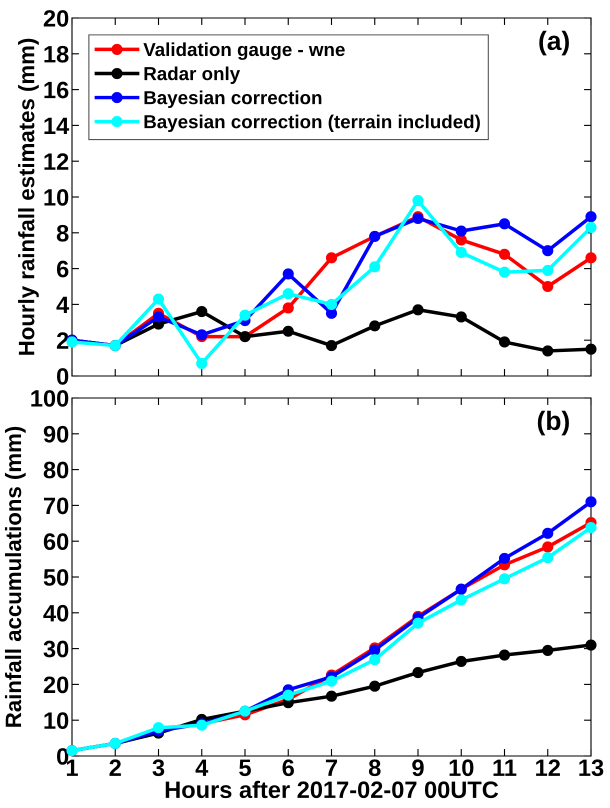 The width and height of the screenshot is (610, 808). Describe the element at coordinates (244, 51) in the screenshot. I see `legend-label: Validation gauge - wne` at that location.